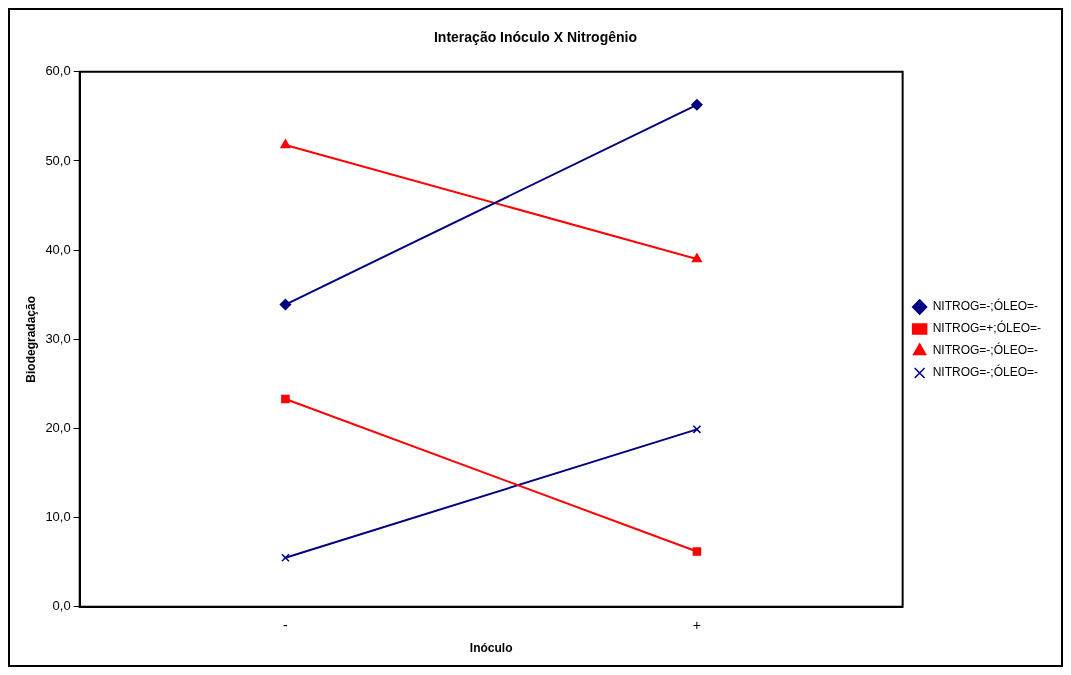 The height and width of the screenshot is (675, 1071). What do you see at coordinates (58, 249) in the screenshot?
I see `y-tick-label: 40,0` at bounding box center [58, 249].